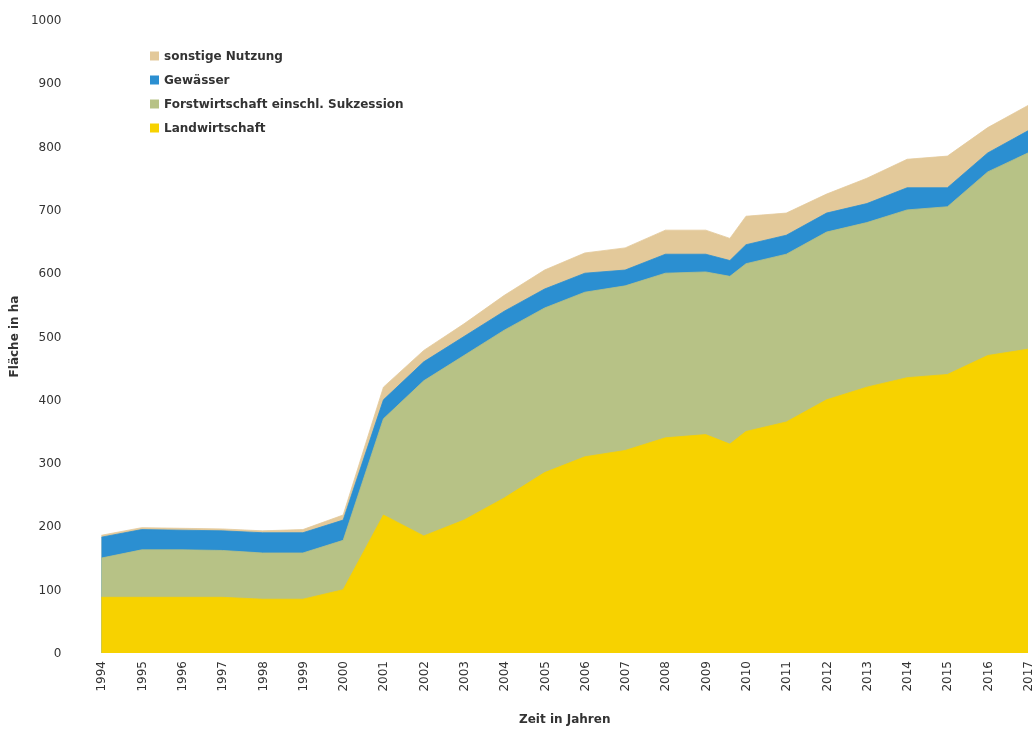 The width and height of the screenshot is (1036, 730). Describe the element at coordinates (50, 589) in the screenshot. I see `y-tick-label: 100` at that location.